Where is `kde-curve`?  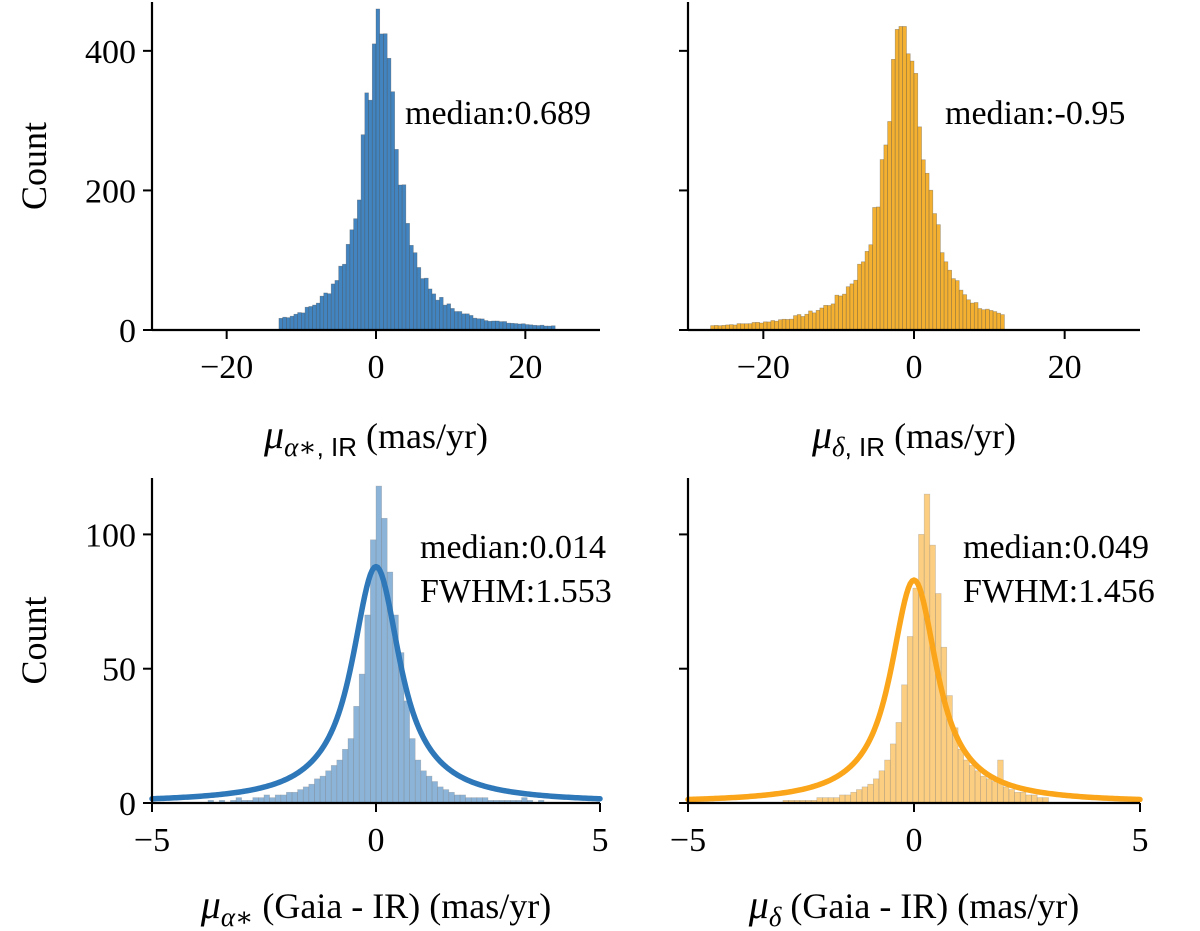 kde-curve is located at coordinates (914, 690).